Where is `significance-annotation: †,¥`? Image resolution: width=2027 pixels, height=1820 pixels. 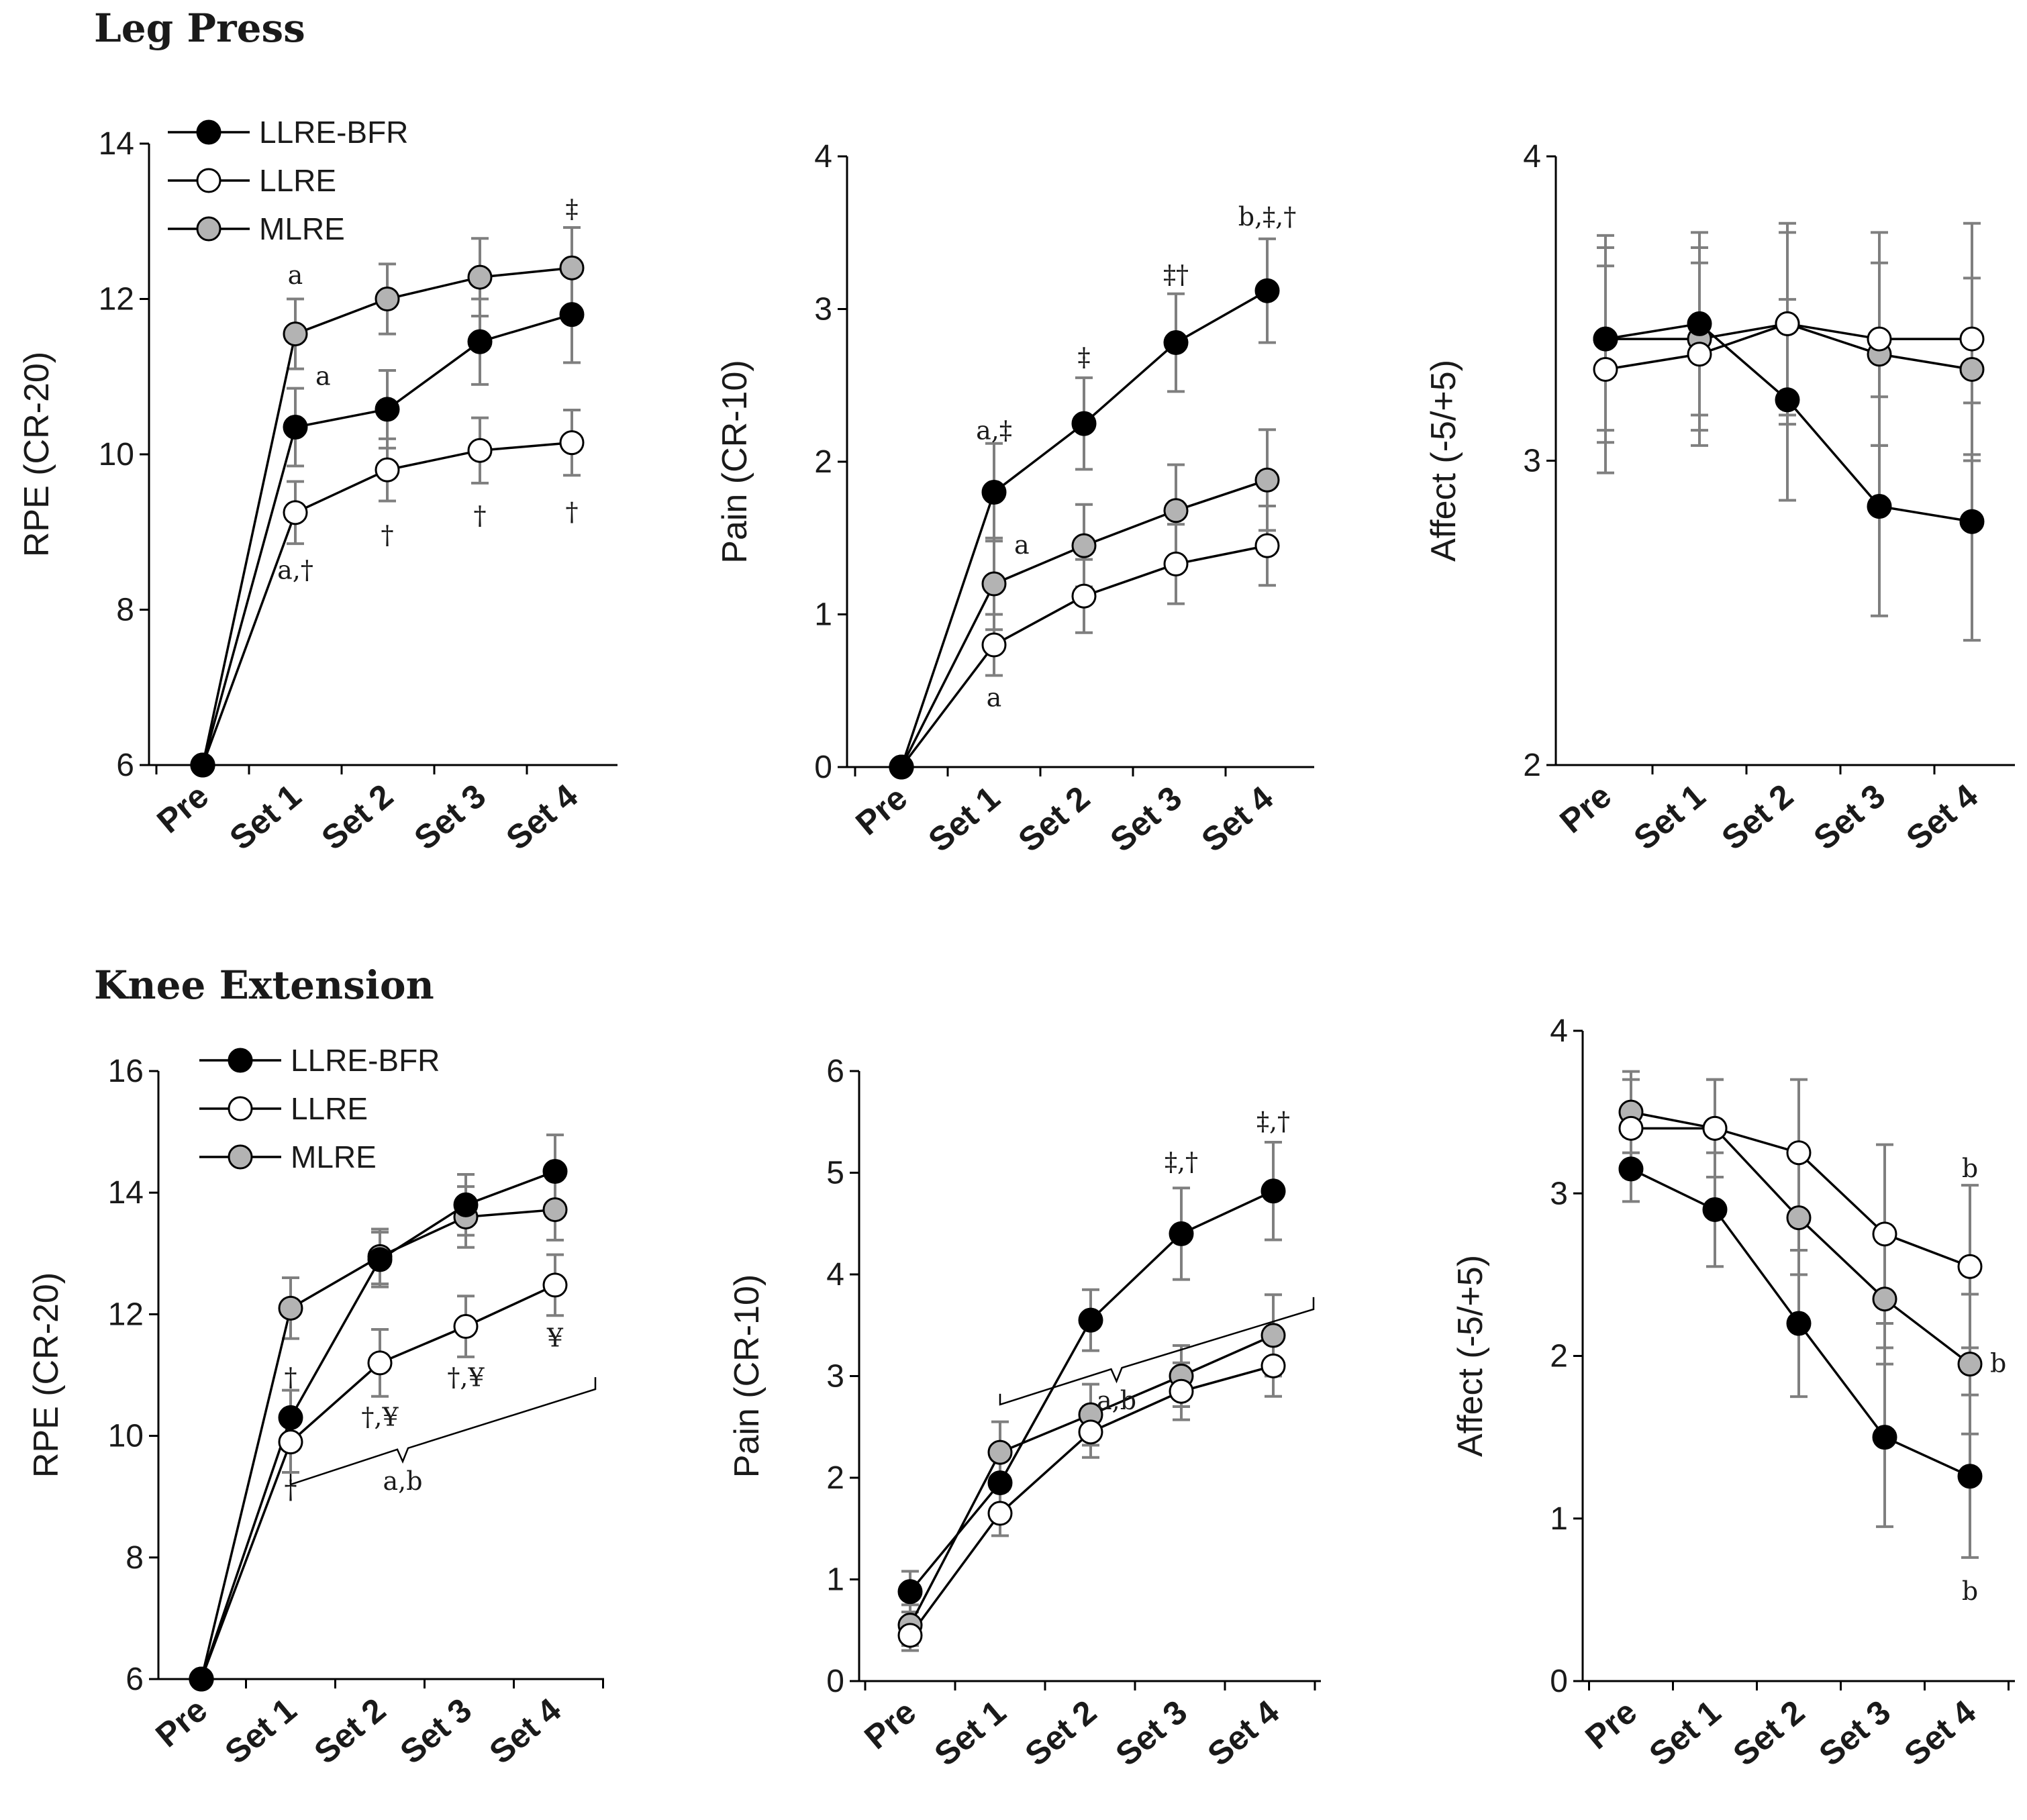 significance-annotation: †,¥ is located at coordinates (466, 1378).